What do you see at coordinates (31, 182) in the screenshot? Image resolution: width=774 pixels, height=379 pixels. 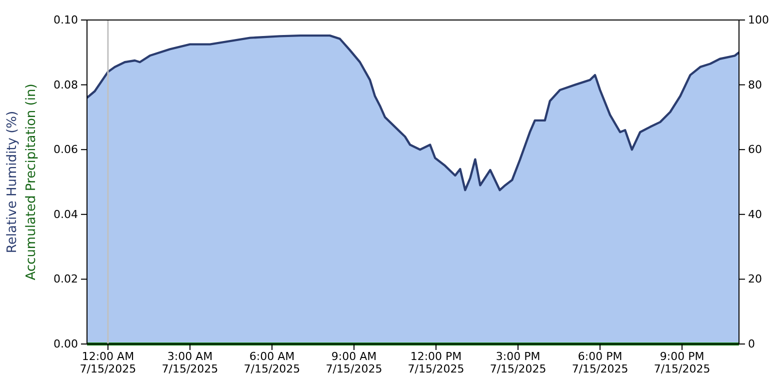 I see `y-axis-title: Accumulated Precipitation (in)` at bounding box center [31, 182].